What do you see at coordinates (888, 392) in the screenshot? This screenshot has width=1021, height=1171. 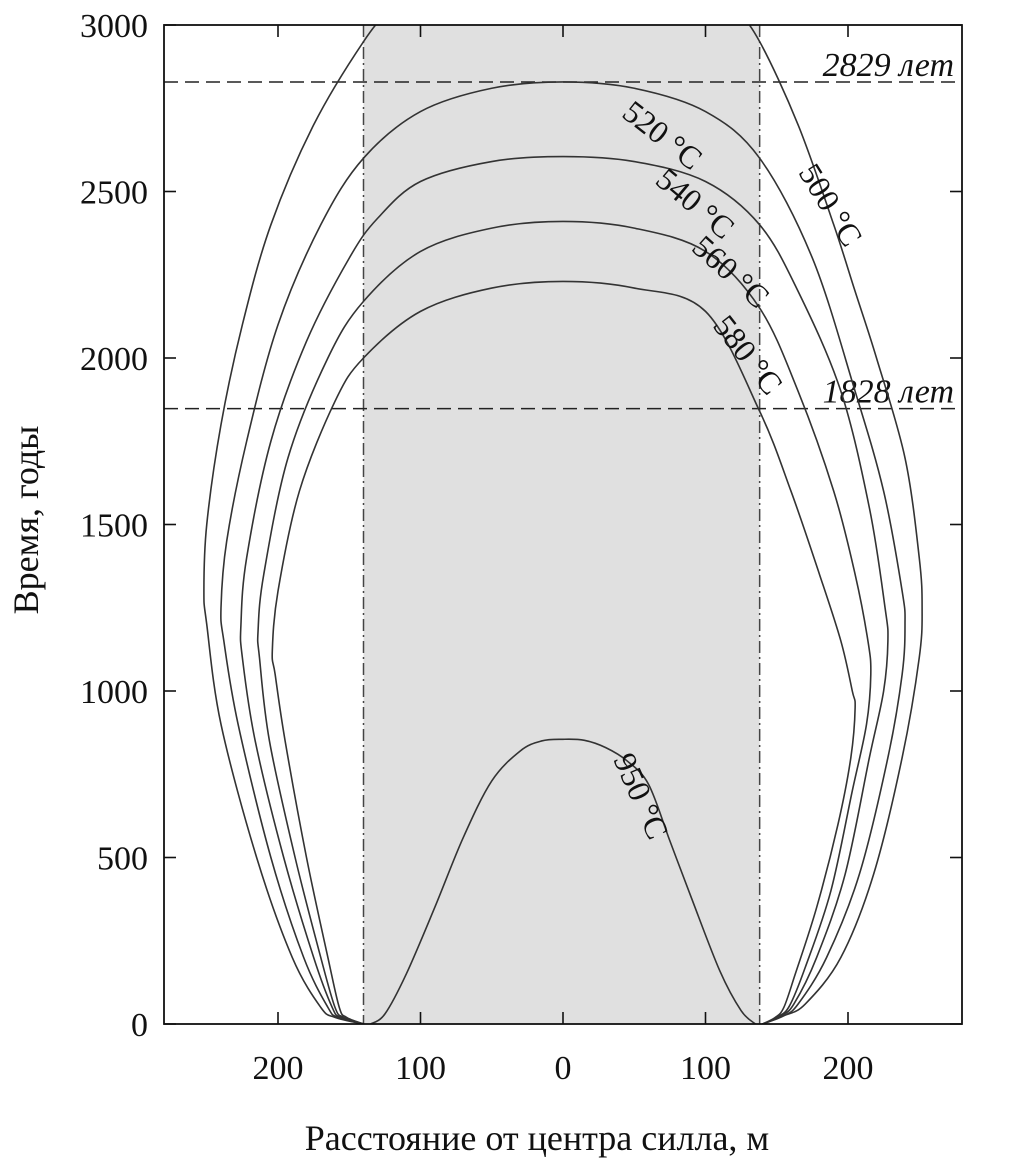 I see `reference-label-2: 1828 лет` at bounding box center [888, 392].